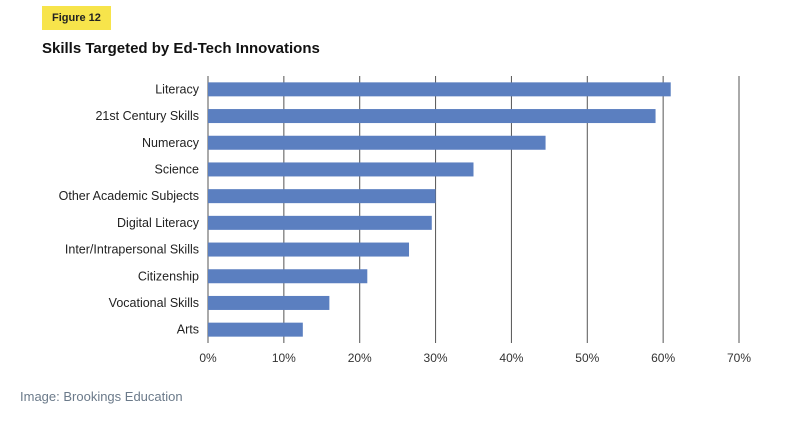  Describe the element at coordinates (171, 143) in the screenshot. I see `category-label: Numeracy` at that location.